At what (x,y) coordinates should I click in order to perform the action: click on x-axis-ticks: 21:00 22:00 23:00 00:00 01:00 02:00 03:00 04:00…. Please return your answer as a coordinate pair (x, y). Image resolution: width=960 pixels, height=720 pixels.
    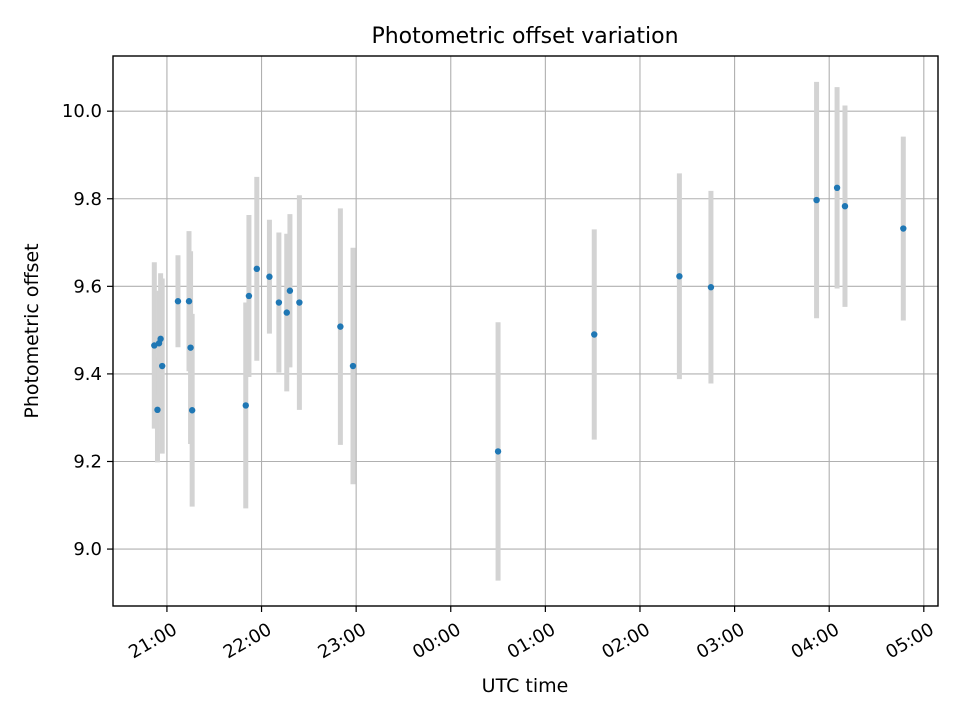
    Looking at the image, I should click on (531, 634).